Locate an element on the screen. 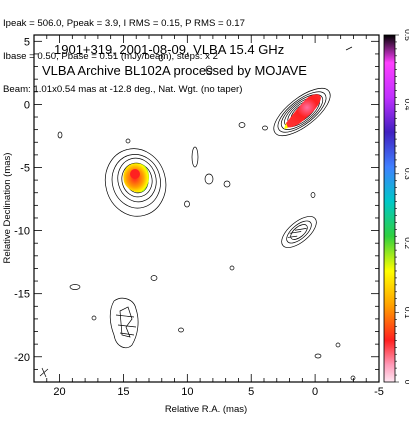 The width and height of the screenshot is (409, 424). x-tick-label: -5 is located at coordinates (379, 392).